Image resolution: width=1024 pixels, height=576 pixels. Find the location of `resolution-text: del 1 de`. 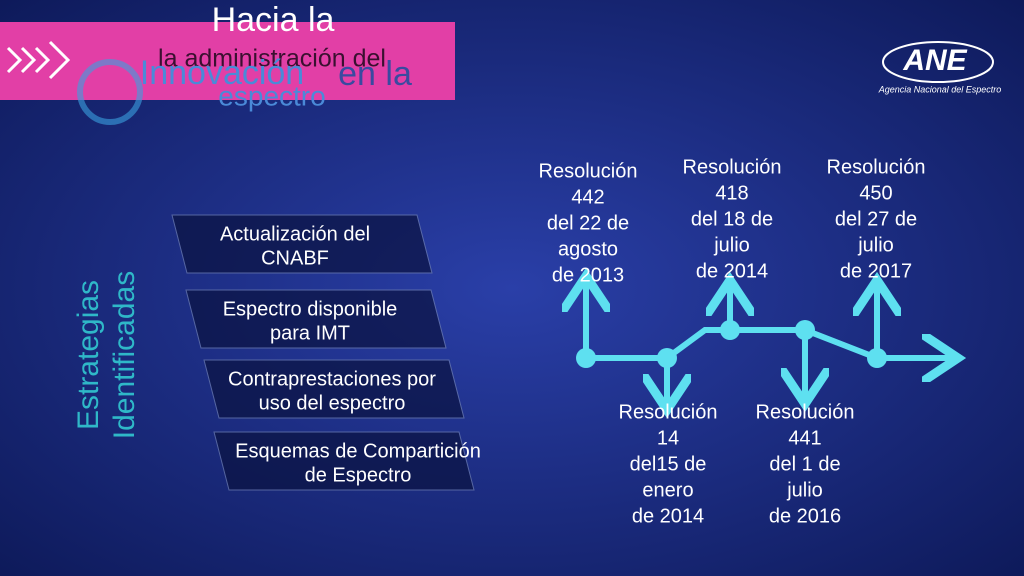

resolution-text: del 1 de is located at coordinates (804, 464).